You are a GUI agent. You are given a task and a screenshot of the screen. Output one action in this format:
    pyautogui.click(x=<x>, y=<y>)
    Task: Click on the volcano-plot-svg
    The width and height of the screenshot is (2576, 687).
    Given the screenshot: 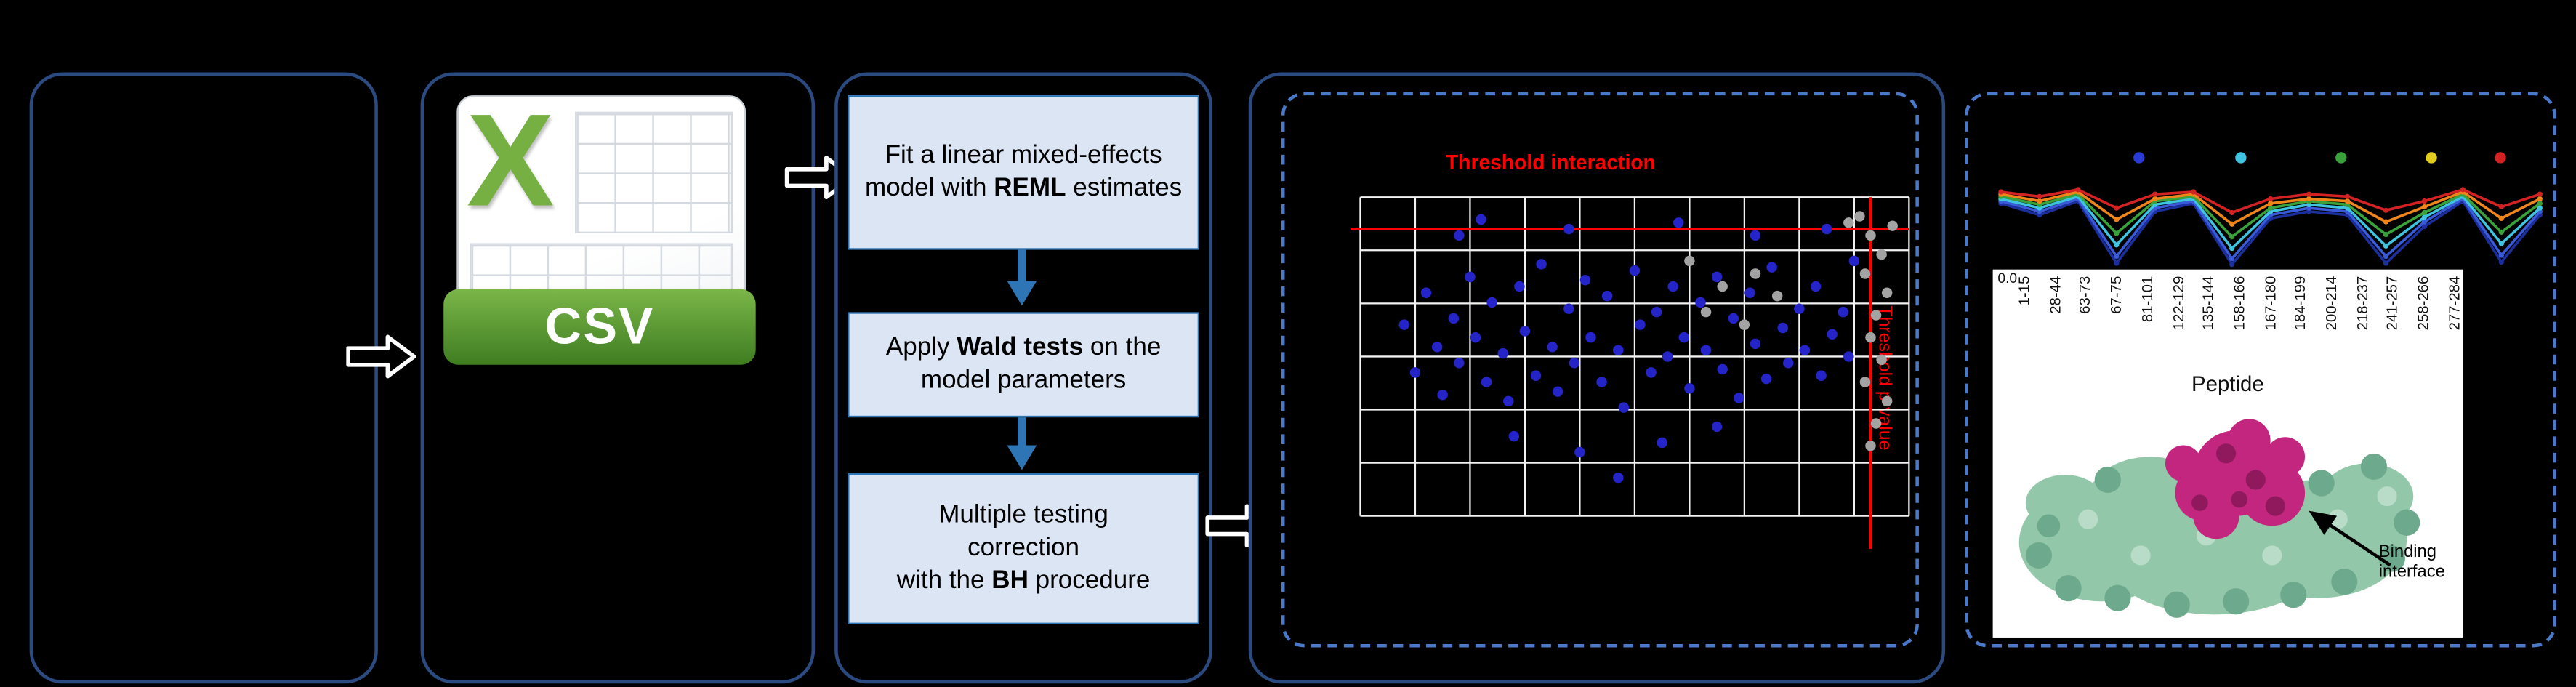 What is the action you would take?
    pyautogui.click(x=1630, y=372)
    